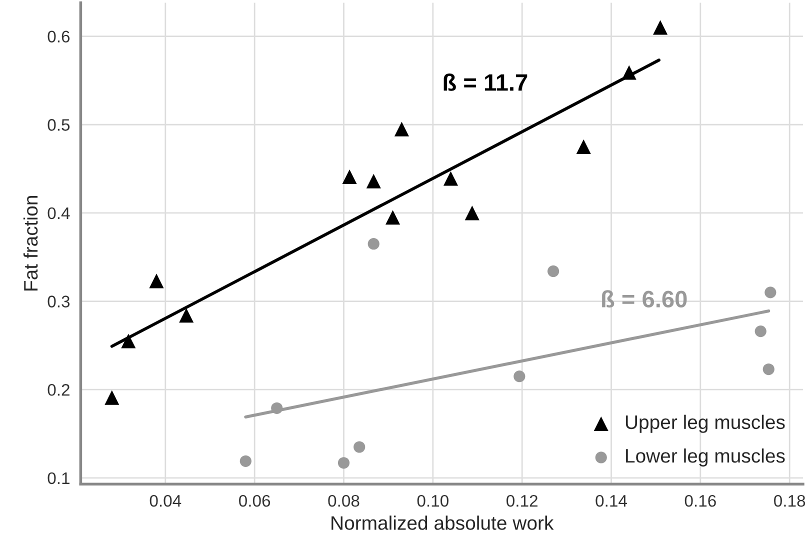 This screenshot has height=547, width=807. Describe the element at coordinates (59, 36) in the screenshot. I see `y-tick-label: 0.6` at that location.